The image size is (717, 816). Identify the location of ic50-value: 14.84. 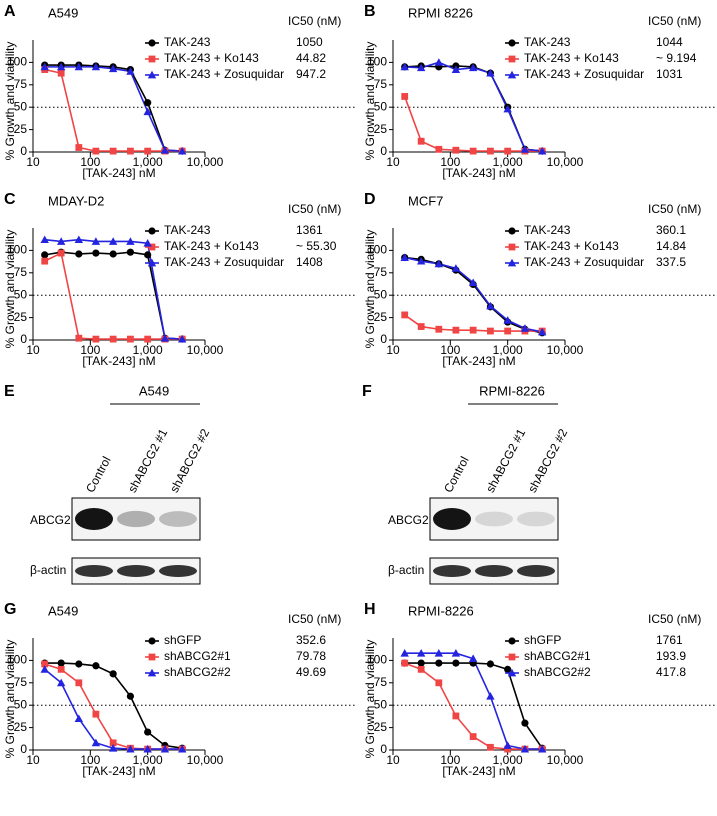
(671, 246).